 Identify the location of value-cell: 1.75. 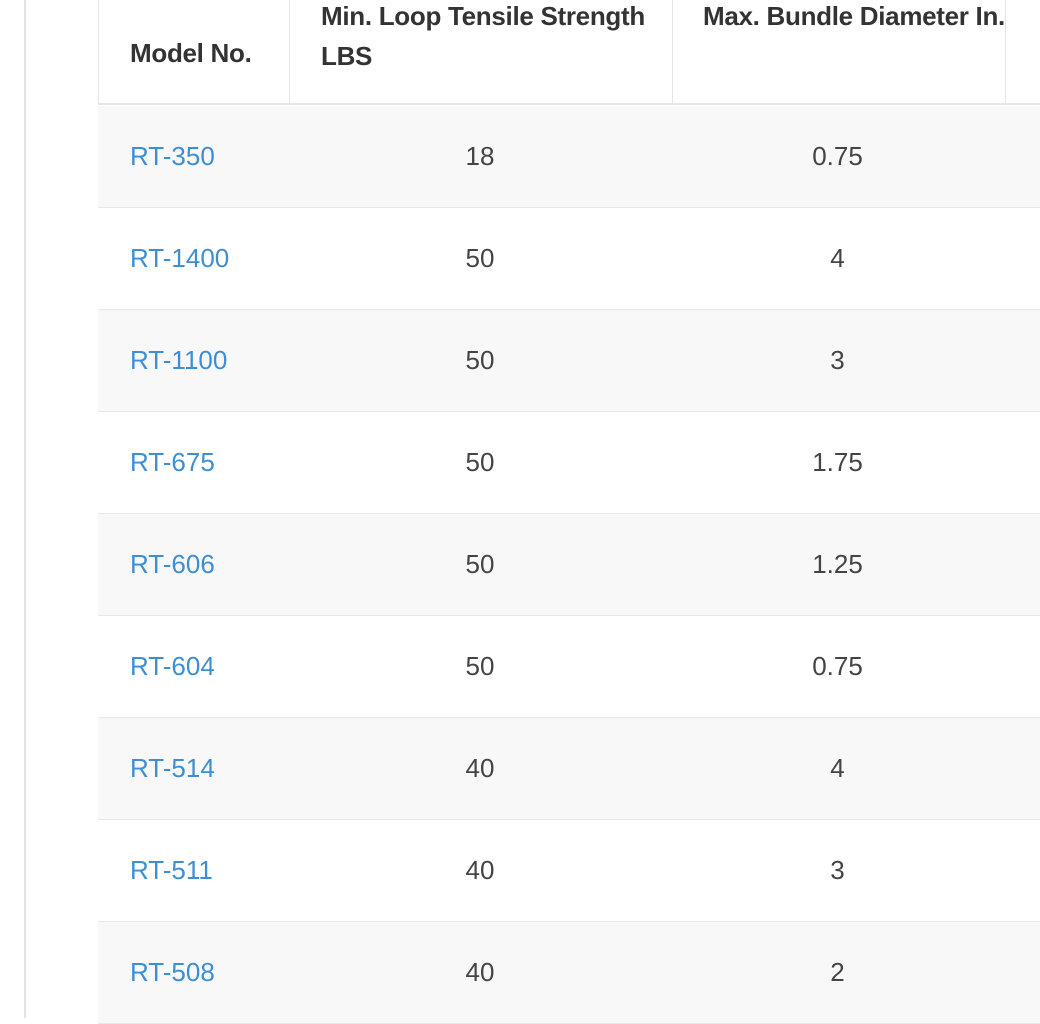
(837, 462).